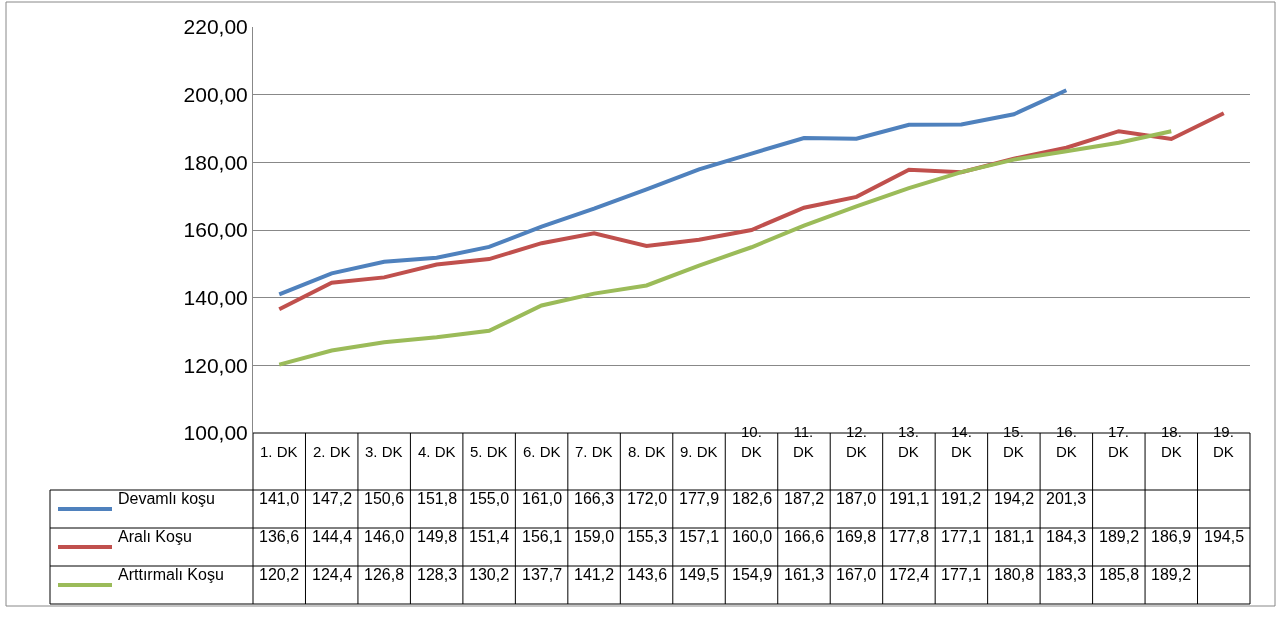 The height and width of the screenshot is (618, 1279). I want to click on data-label: 187,2, so click(804, 498).